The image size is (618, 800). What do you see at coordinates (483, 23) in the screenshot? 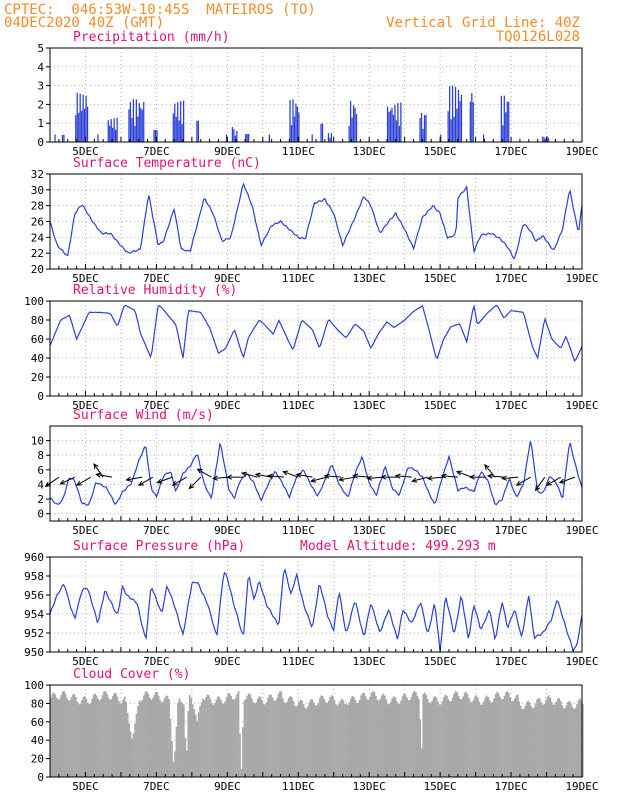
I see `vertical-grid-note: Vertical Grid Line: 40Z` at bounding box center [483, 23].